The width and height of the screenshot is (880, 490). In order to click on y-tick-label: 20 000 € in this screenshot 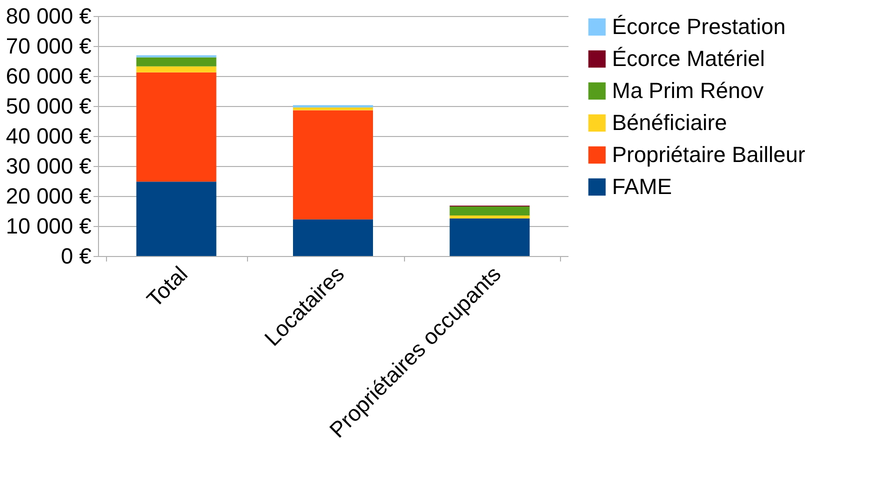, I will do `click(49, 196)`.